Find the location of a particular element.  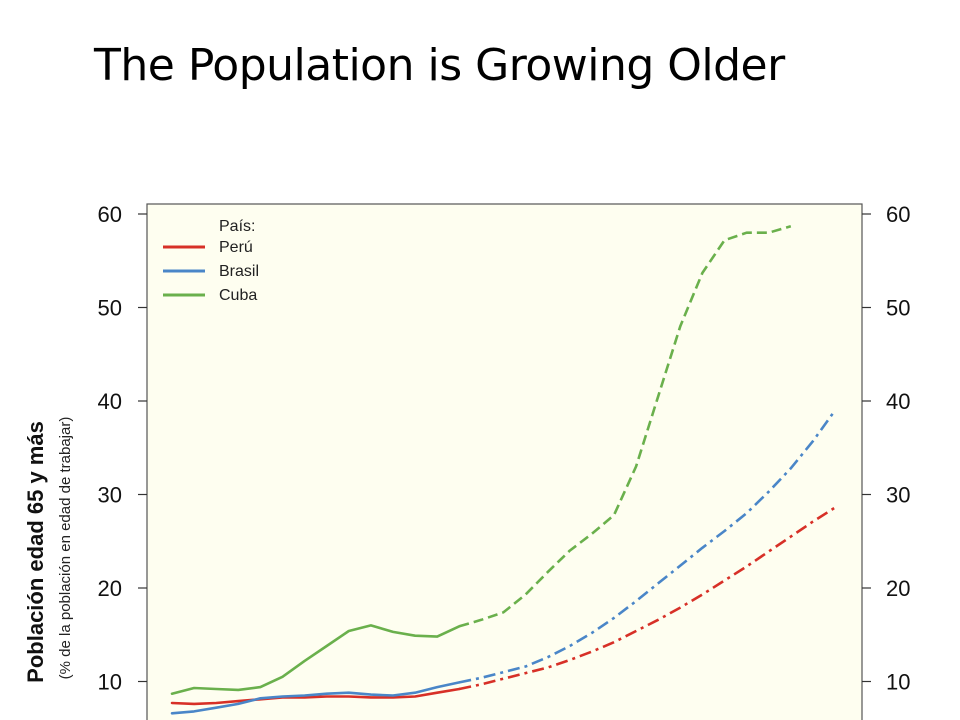

y-tick-label-left-40: 40 is located at coordinates (110, 401).